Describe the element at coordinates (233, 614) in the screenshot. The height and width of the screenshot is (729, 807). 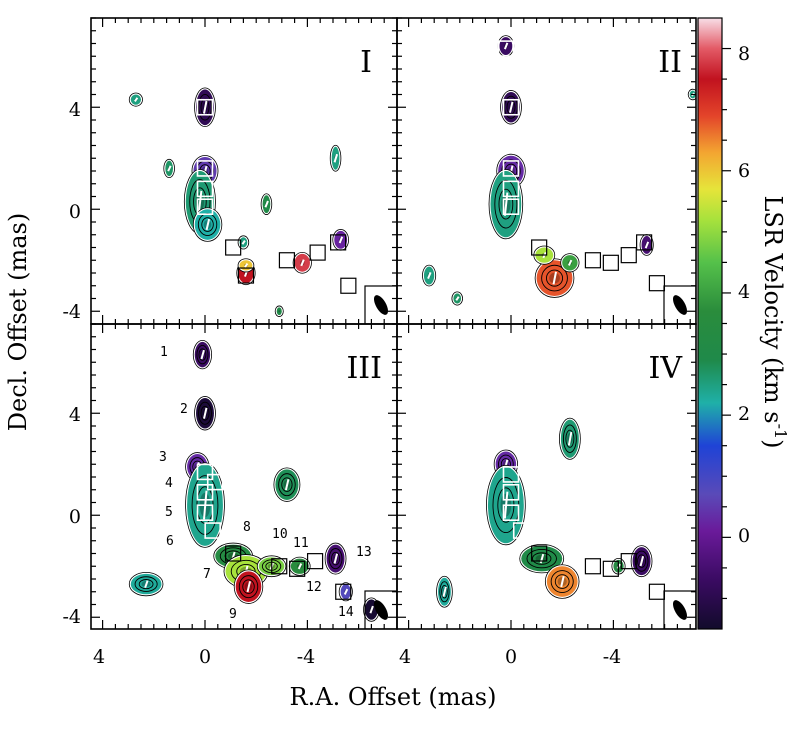
I see `spot-number-9: 9` at that location.